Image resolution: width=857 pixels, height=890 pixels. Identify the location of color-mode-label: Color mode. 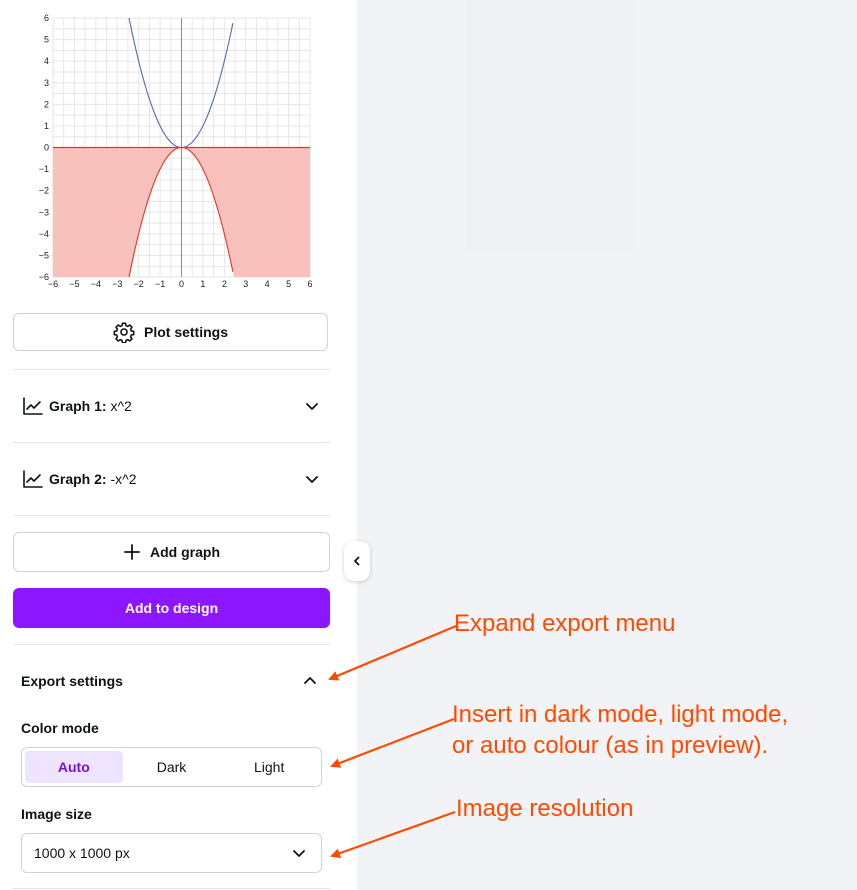
(60, 728).